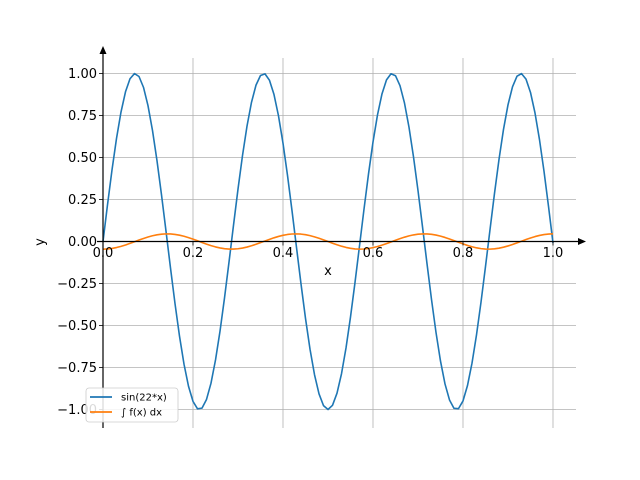  Describe the element at coordinates (283, 253) in the screenshot. I see `x-tick-label: 0.4` at that location.